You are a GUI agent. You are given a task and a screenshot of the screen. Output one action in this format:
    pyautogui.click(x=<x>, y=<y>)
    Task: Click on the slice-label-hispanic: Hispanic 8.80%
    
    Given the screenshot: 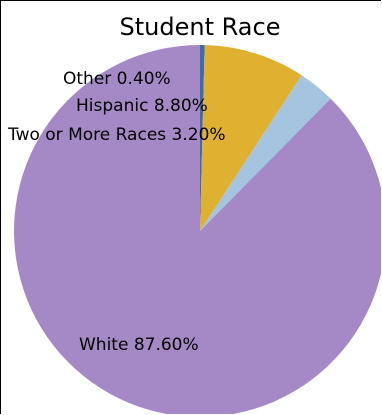 What is the action you would take?
    pyautogui.click(x=142, y=106)
    